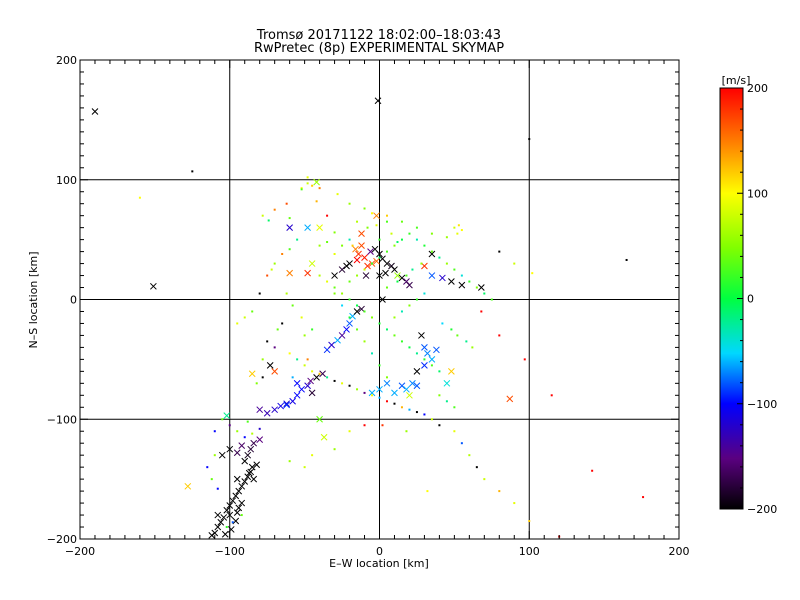  Describe the element at coordinates (230, 551) in the screenshot. I see `x-tick-label: −100` at that location.